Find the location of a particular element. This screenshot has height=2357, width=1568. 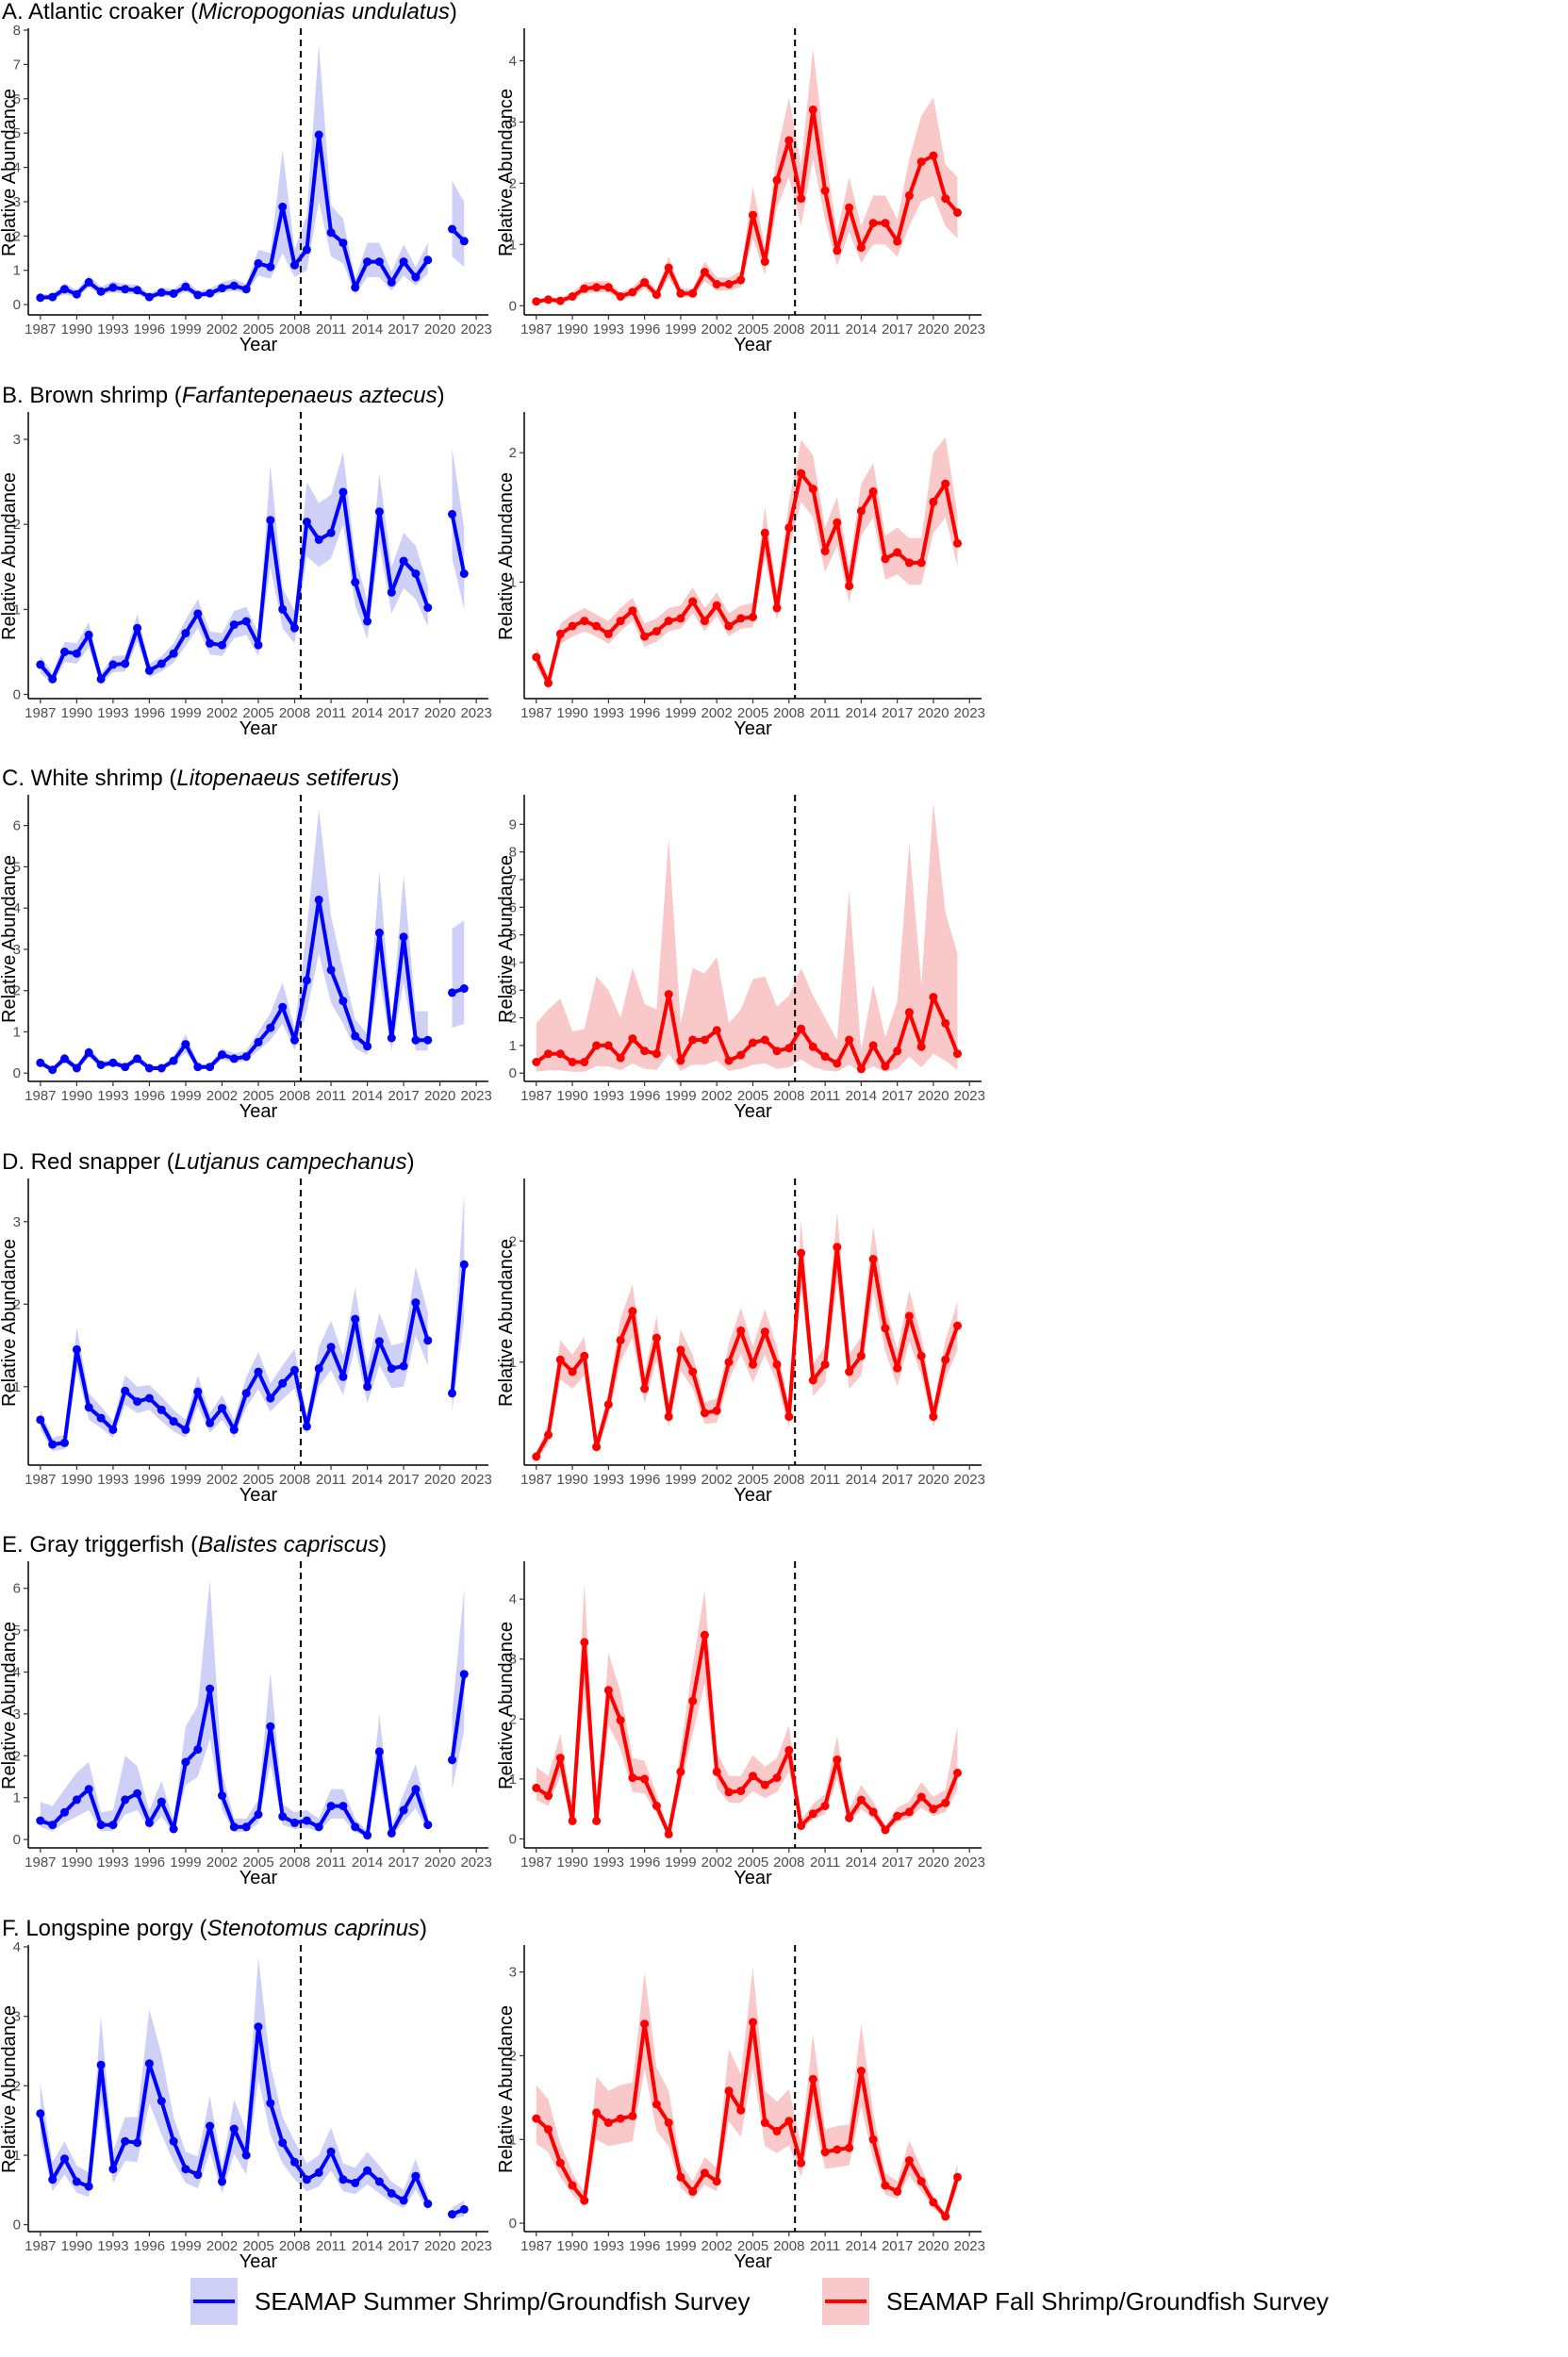

fall-x-tick-label: 2017 is located at coordinates (897, 2246).